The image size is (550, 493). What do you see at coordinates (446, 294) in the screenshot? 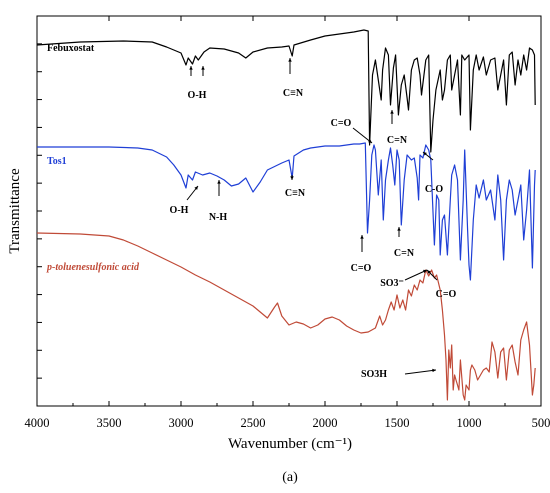
I see `label-co-right: C=O` at bounding box center [446, 294].